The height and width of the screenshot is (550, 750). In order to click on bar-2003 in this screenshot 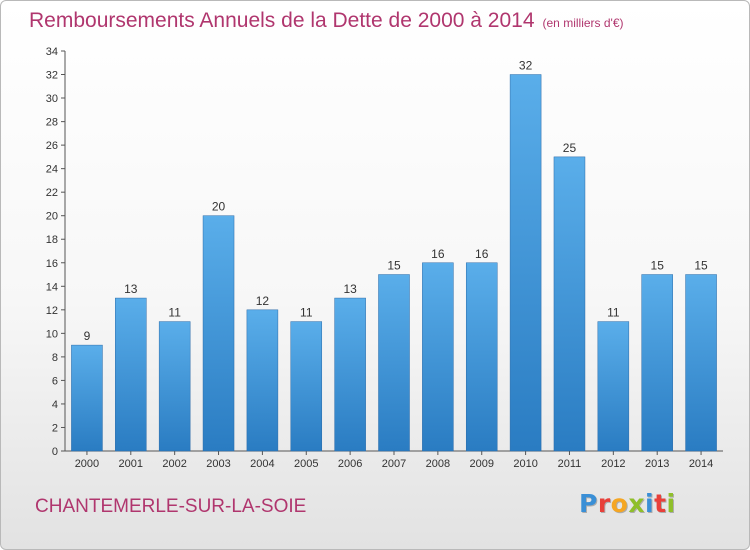, I will do `click(218, 333)`.